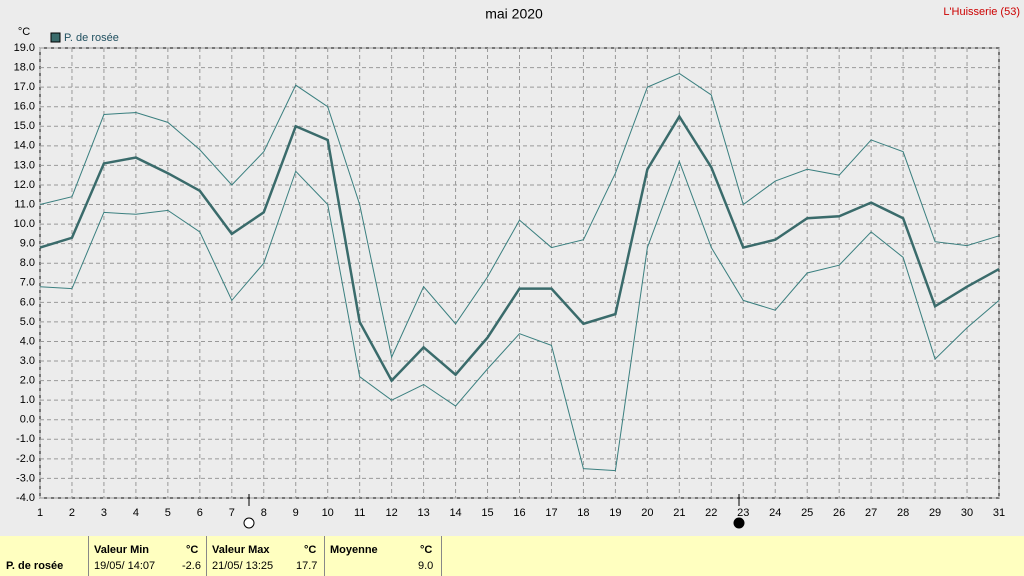 Image resolution: width=1024 pixels, height=576 pixels. What do you see at coordinates (981, 12) in the screenshot?
I see `location: L'Huisserie (53)` at bounding box center [981, 12].